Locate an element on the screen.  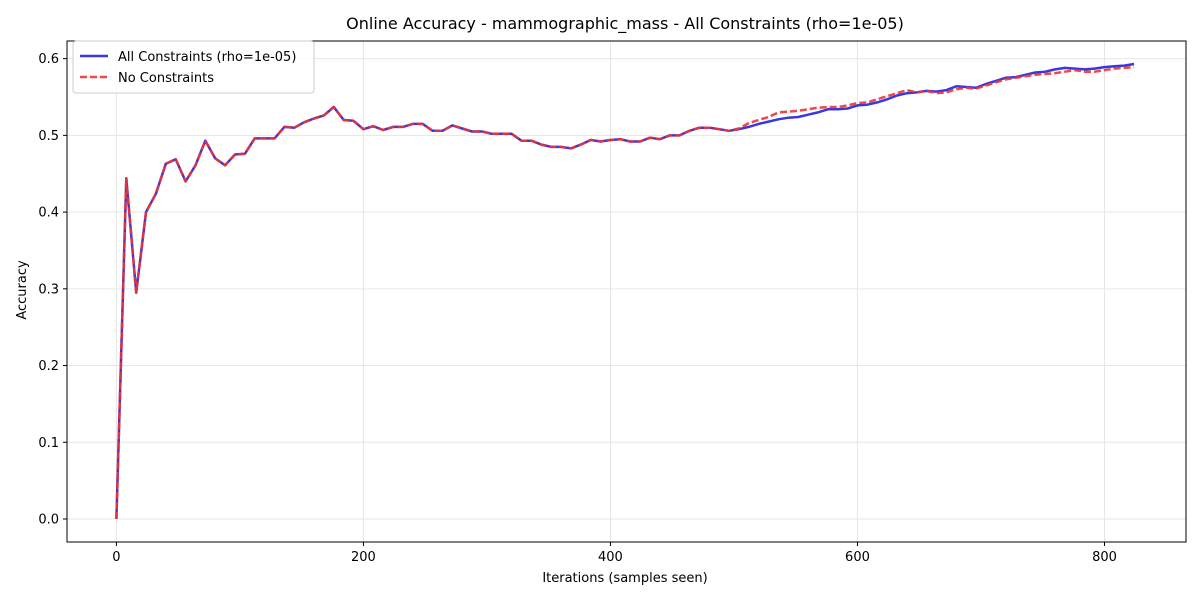
y-tick-label: 0.6 is located at coordinates (48, 59).